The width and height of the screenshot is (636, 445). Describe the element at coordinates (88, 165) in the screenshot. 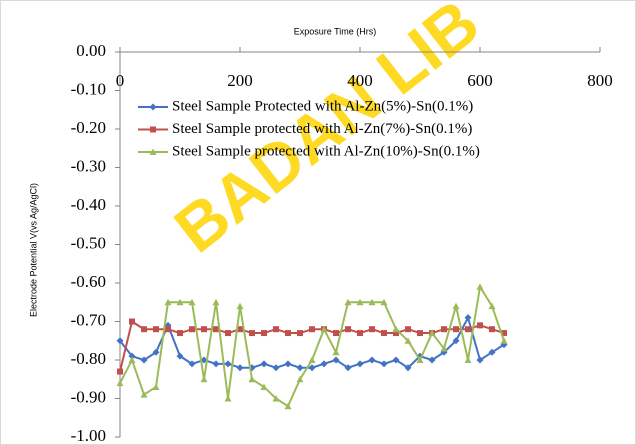

I see `y-tick-label: -0.30` at that location.